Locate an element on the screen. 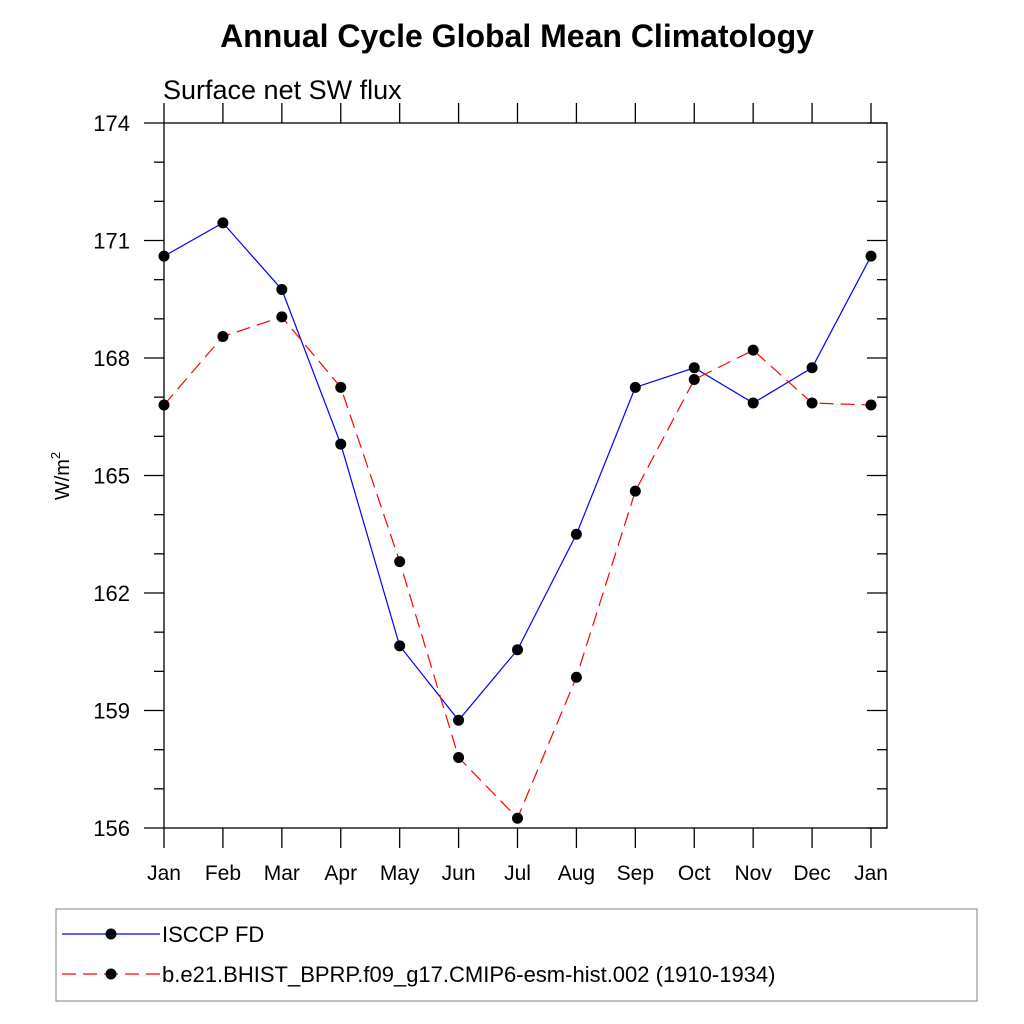 This screenshot has height=1024, width=1024. x-tick-label: Feb is located at coordinates (223, 873).